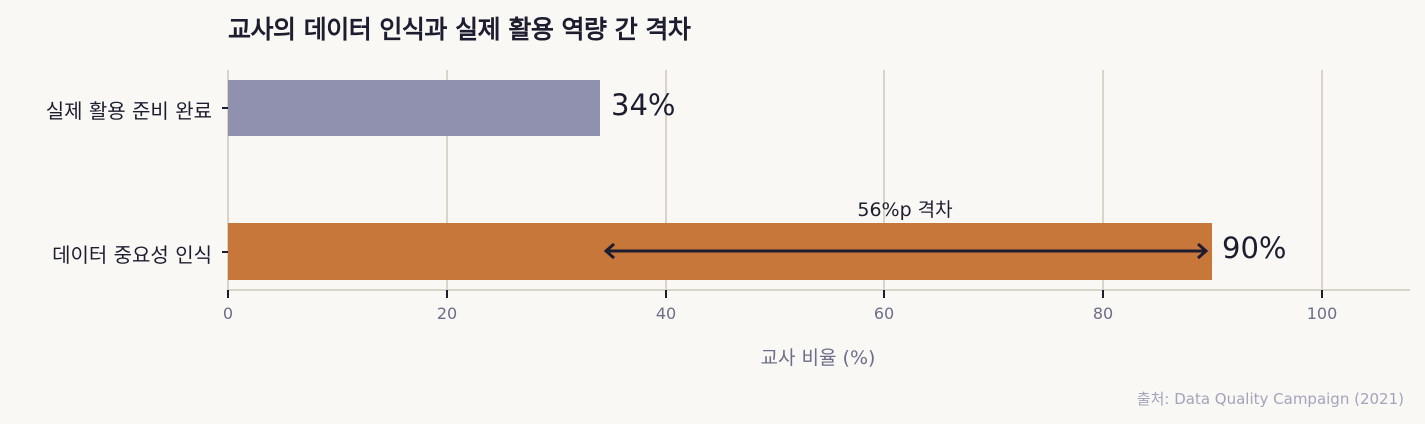 The height and width of the screenshot is (424, 1425). Describe the element at coordinates (459, 29) in the screenshot. I see `chart-title: 교사의 데이터 인식과 실제 활용 역량 간 격차` at that location.